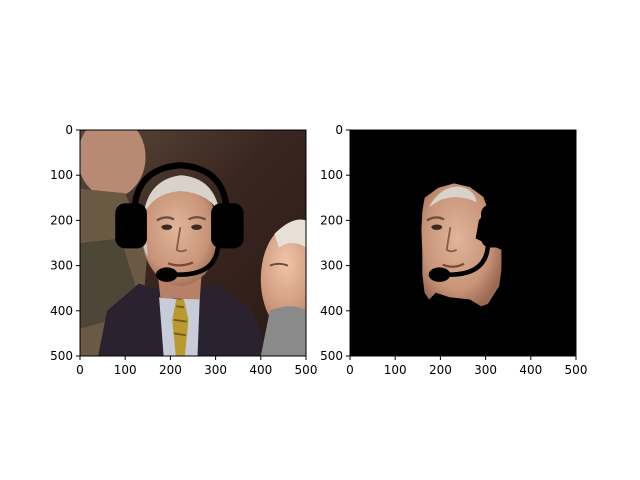 The height and width of the screenshot is (480, 640). Describe the element at coordinates (260, 370) in the screenshot. I see `left-xtick-label: 400` at that location.